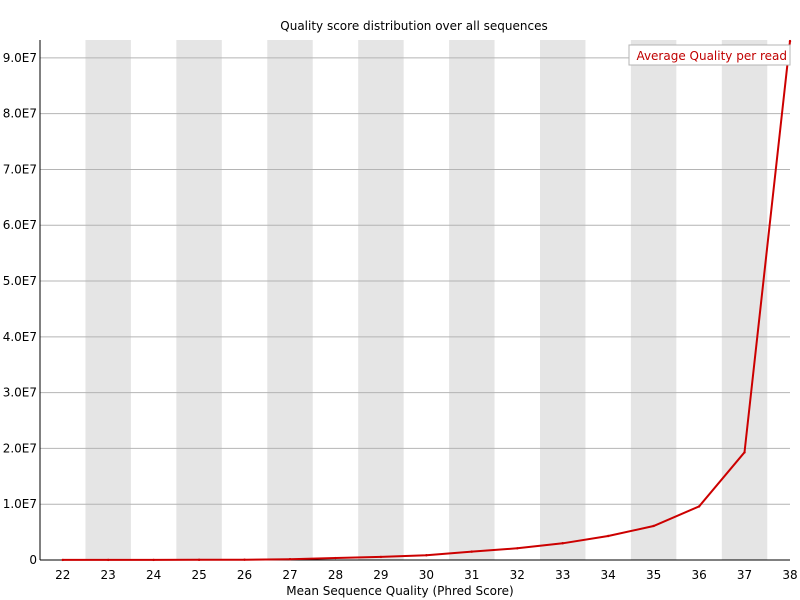  Describe the element at coordinates (20, 114) in the screenshot. I see `y-tick-label: 8.0E7` at that location.